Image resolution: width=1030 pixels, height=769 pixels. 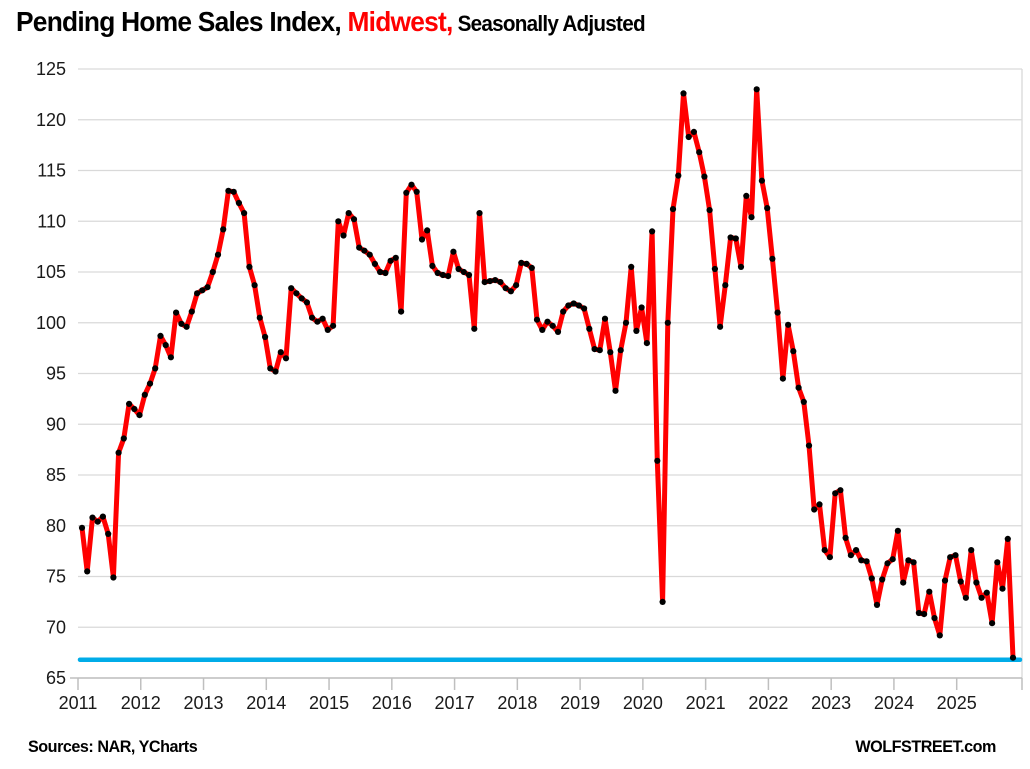 I want to click on svg-text: 2016, so click(x=392, y=703).